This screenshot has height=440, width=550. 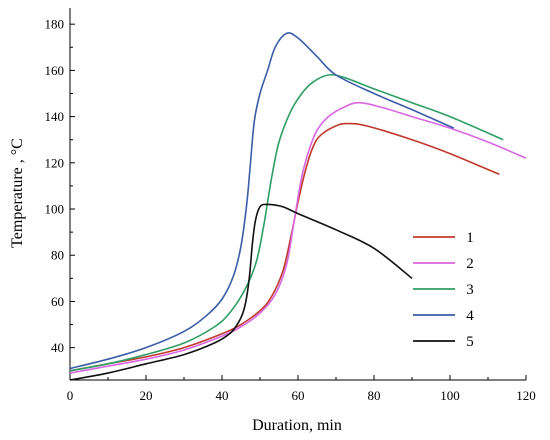 I want to click on y-tick-label: 40, so click(x=57, y=347).